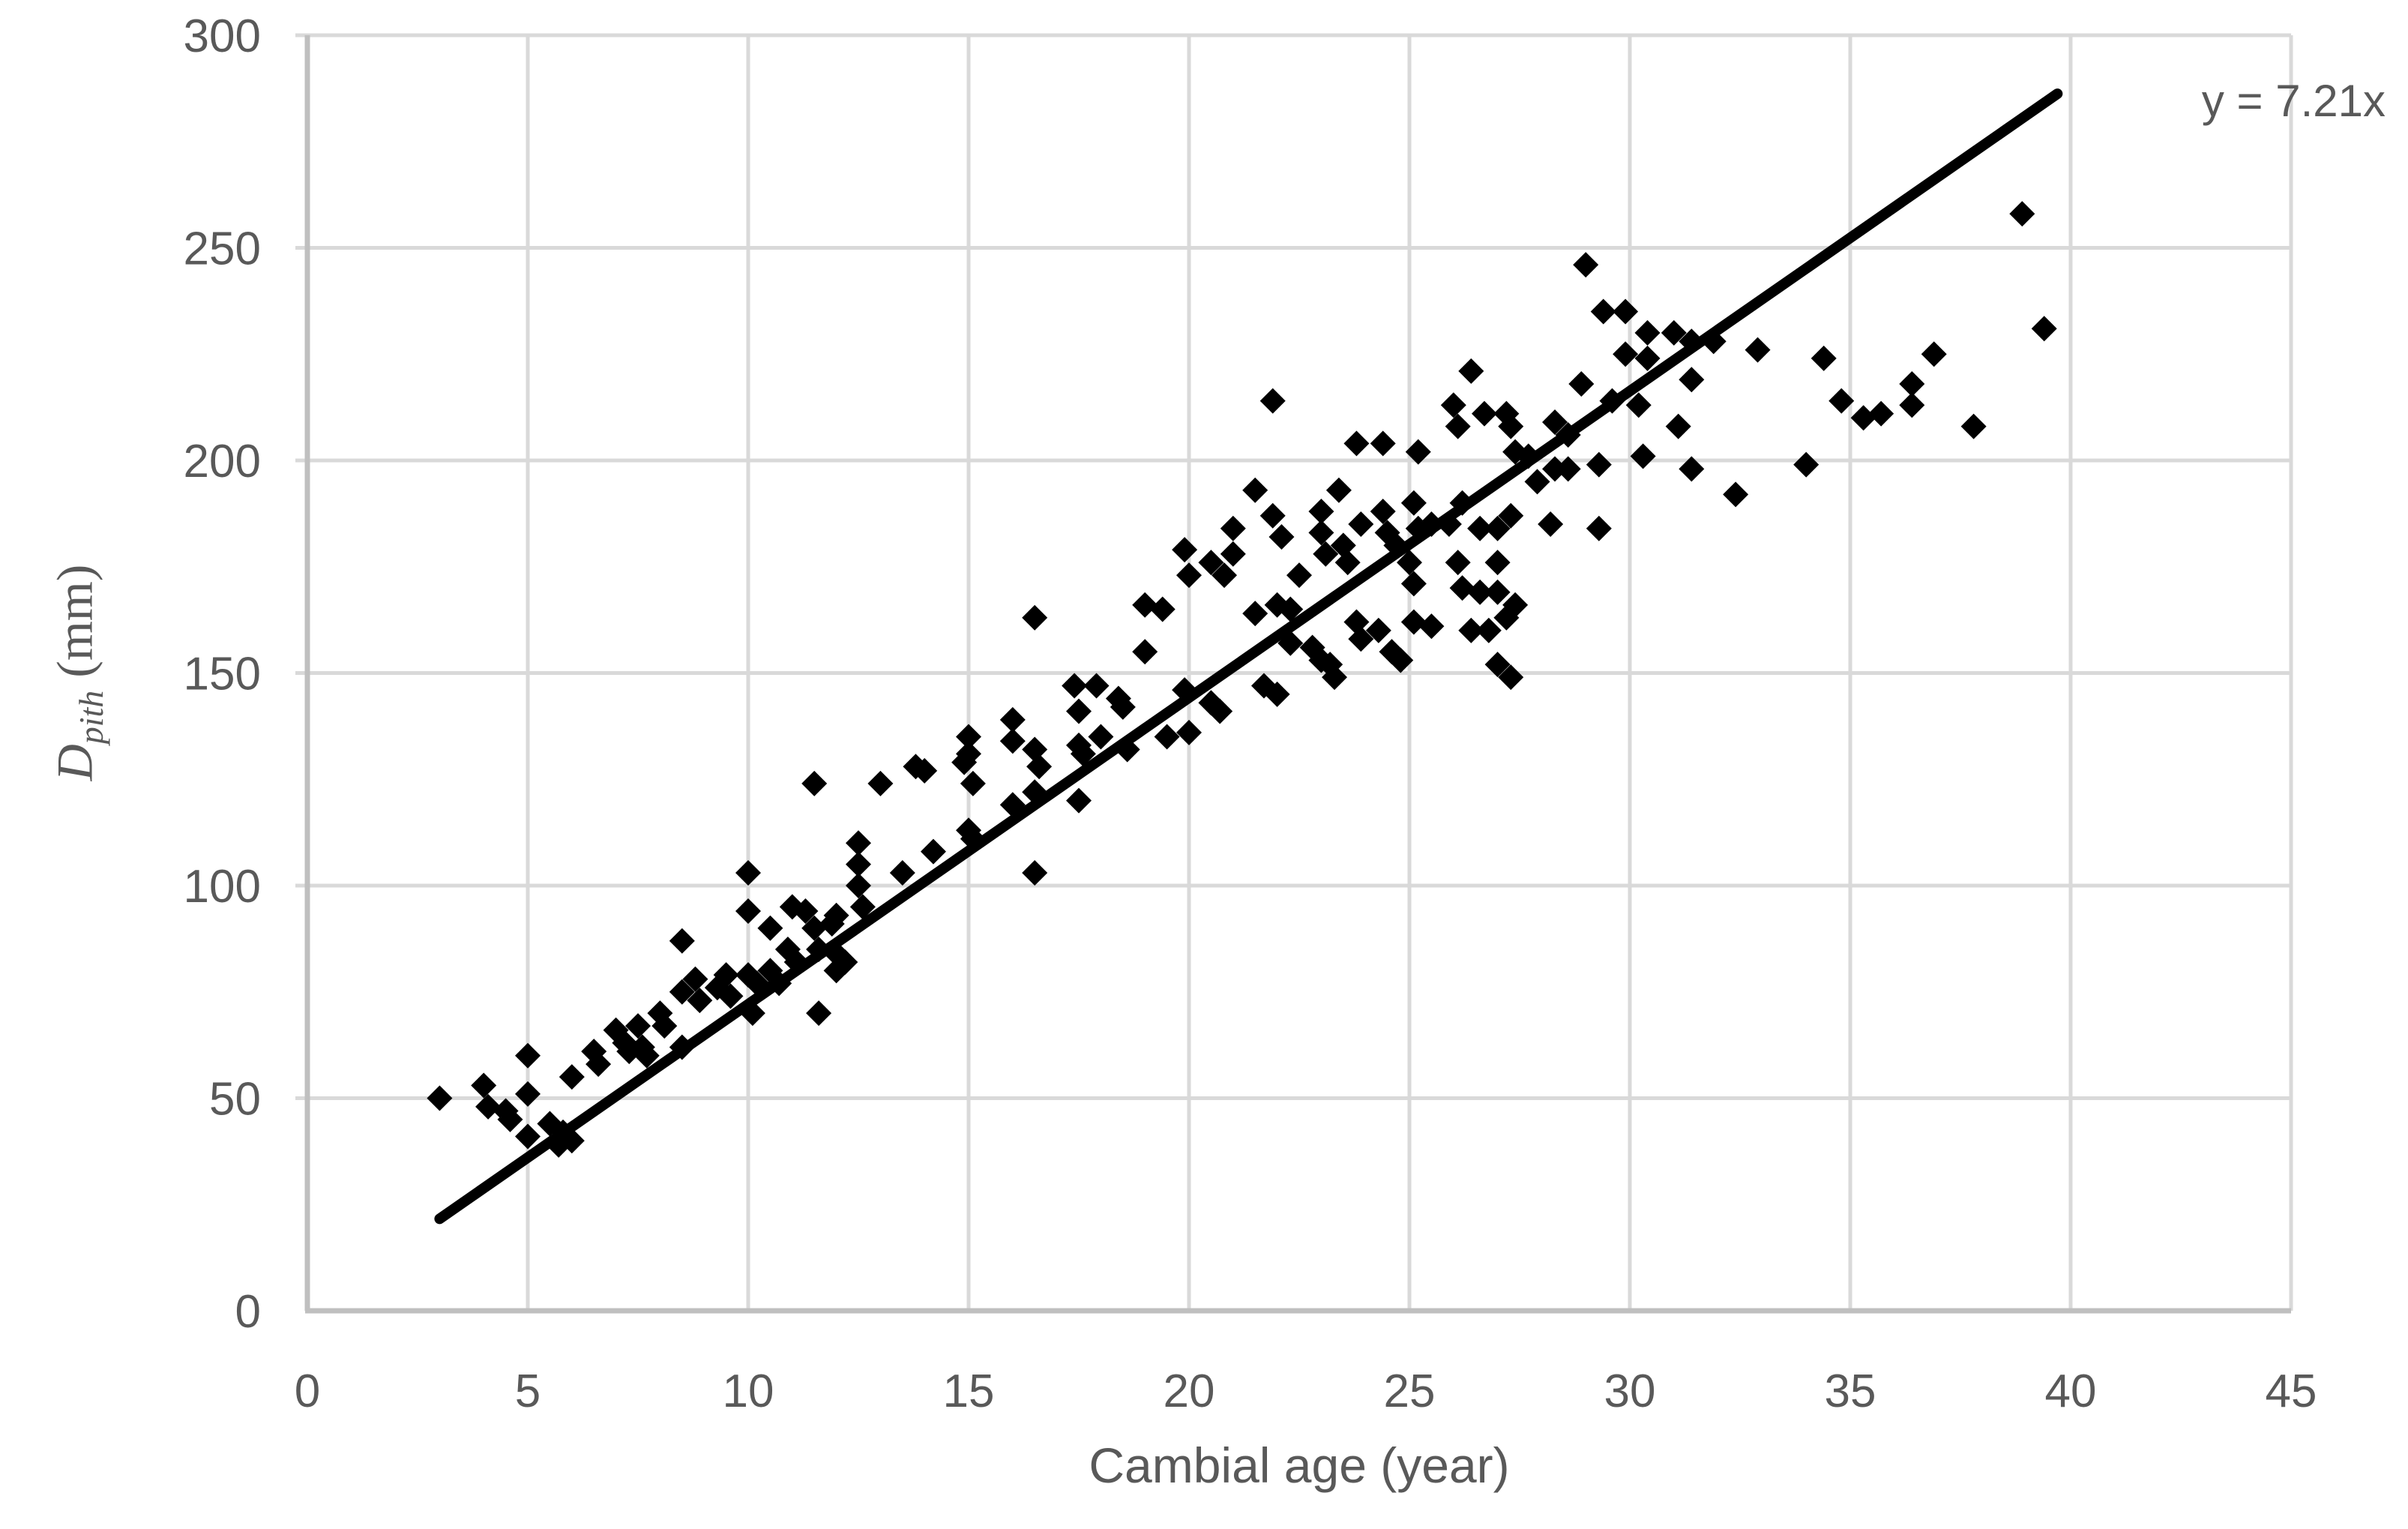 Image resolution: width=2408 pixels, height=1529 pixels. What do you see at coordinates (248, 1312) in the screenshot?
I see `y-tick-label-0: 0` at bounding box center [248, 1312].